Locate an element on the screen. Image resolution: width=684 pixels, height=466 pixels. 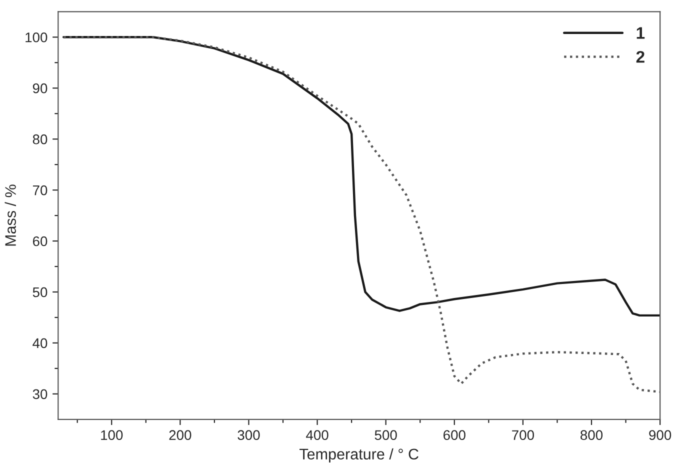
y-tick-label: 100 is located at coordinates (37, 37).